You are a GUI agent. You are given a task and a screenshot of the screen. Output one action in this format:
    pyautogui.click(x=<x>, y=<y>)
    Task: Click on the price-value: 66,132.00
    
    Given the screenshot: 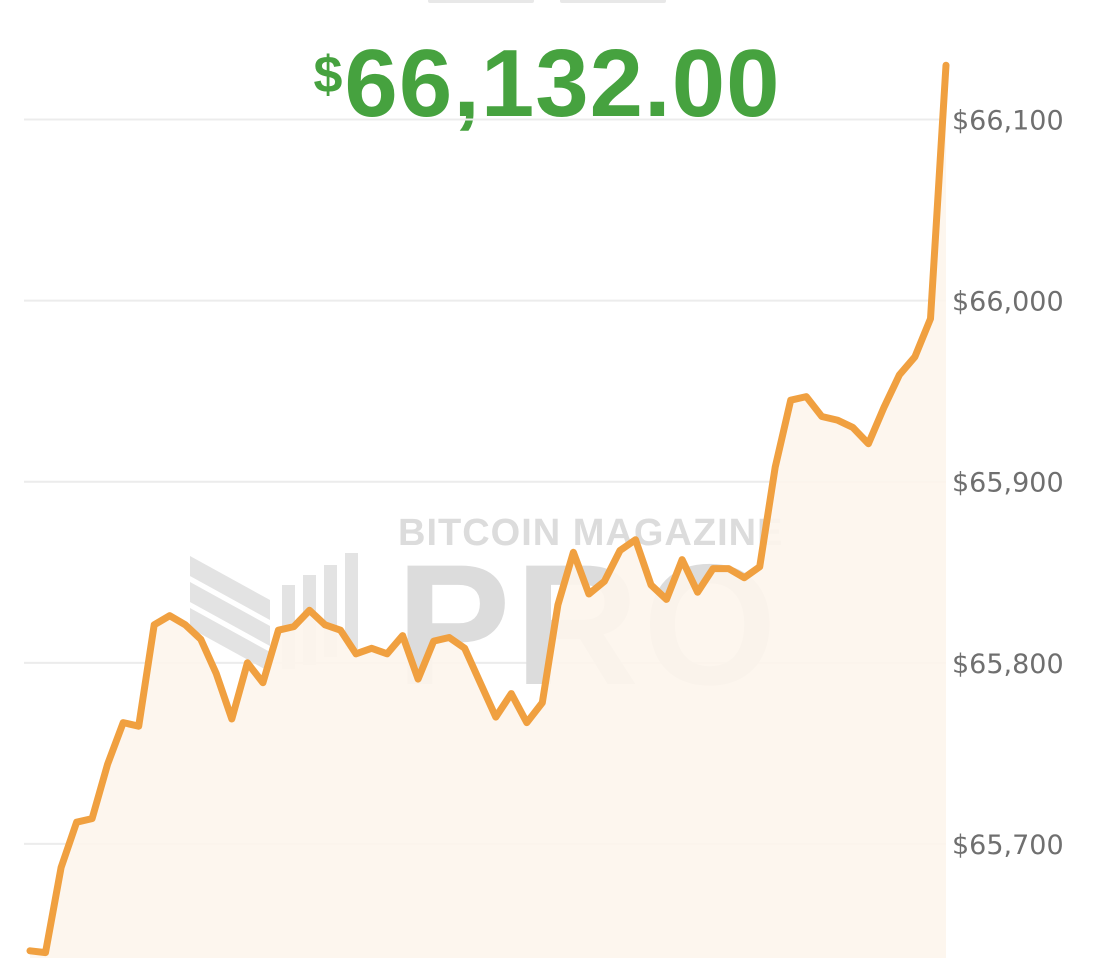 What is the action you would take?
    pyautogui.click(x=562, y=83)
    